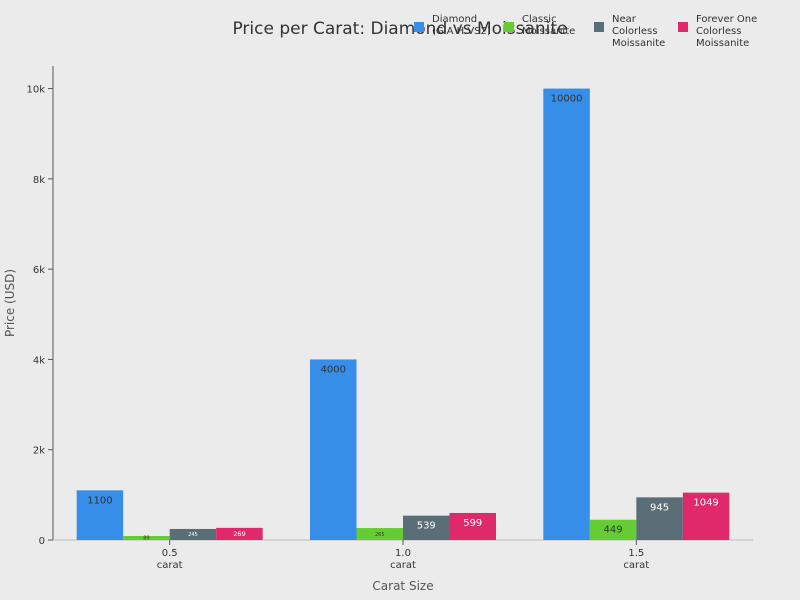  I want to click on y-tick-label: 8k, so click(39, 180).